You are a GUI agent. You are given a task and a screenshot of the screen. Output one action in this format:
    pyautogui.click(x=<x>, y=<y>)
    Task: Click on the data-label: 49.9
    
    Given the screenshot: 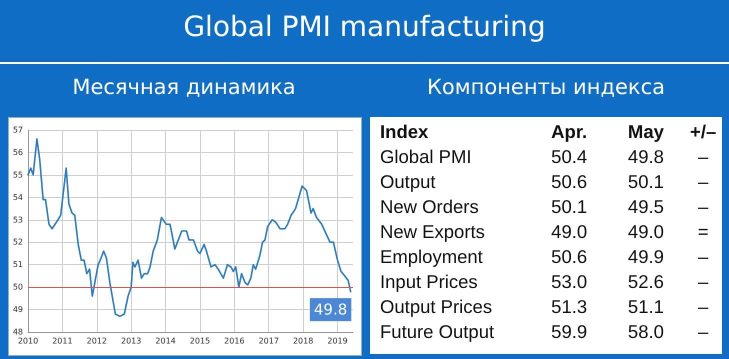 What is the action you would take?
    pyautogui.click(x=645, y=256)
    